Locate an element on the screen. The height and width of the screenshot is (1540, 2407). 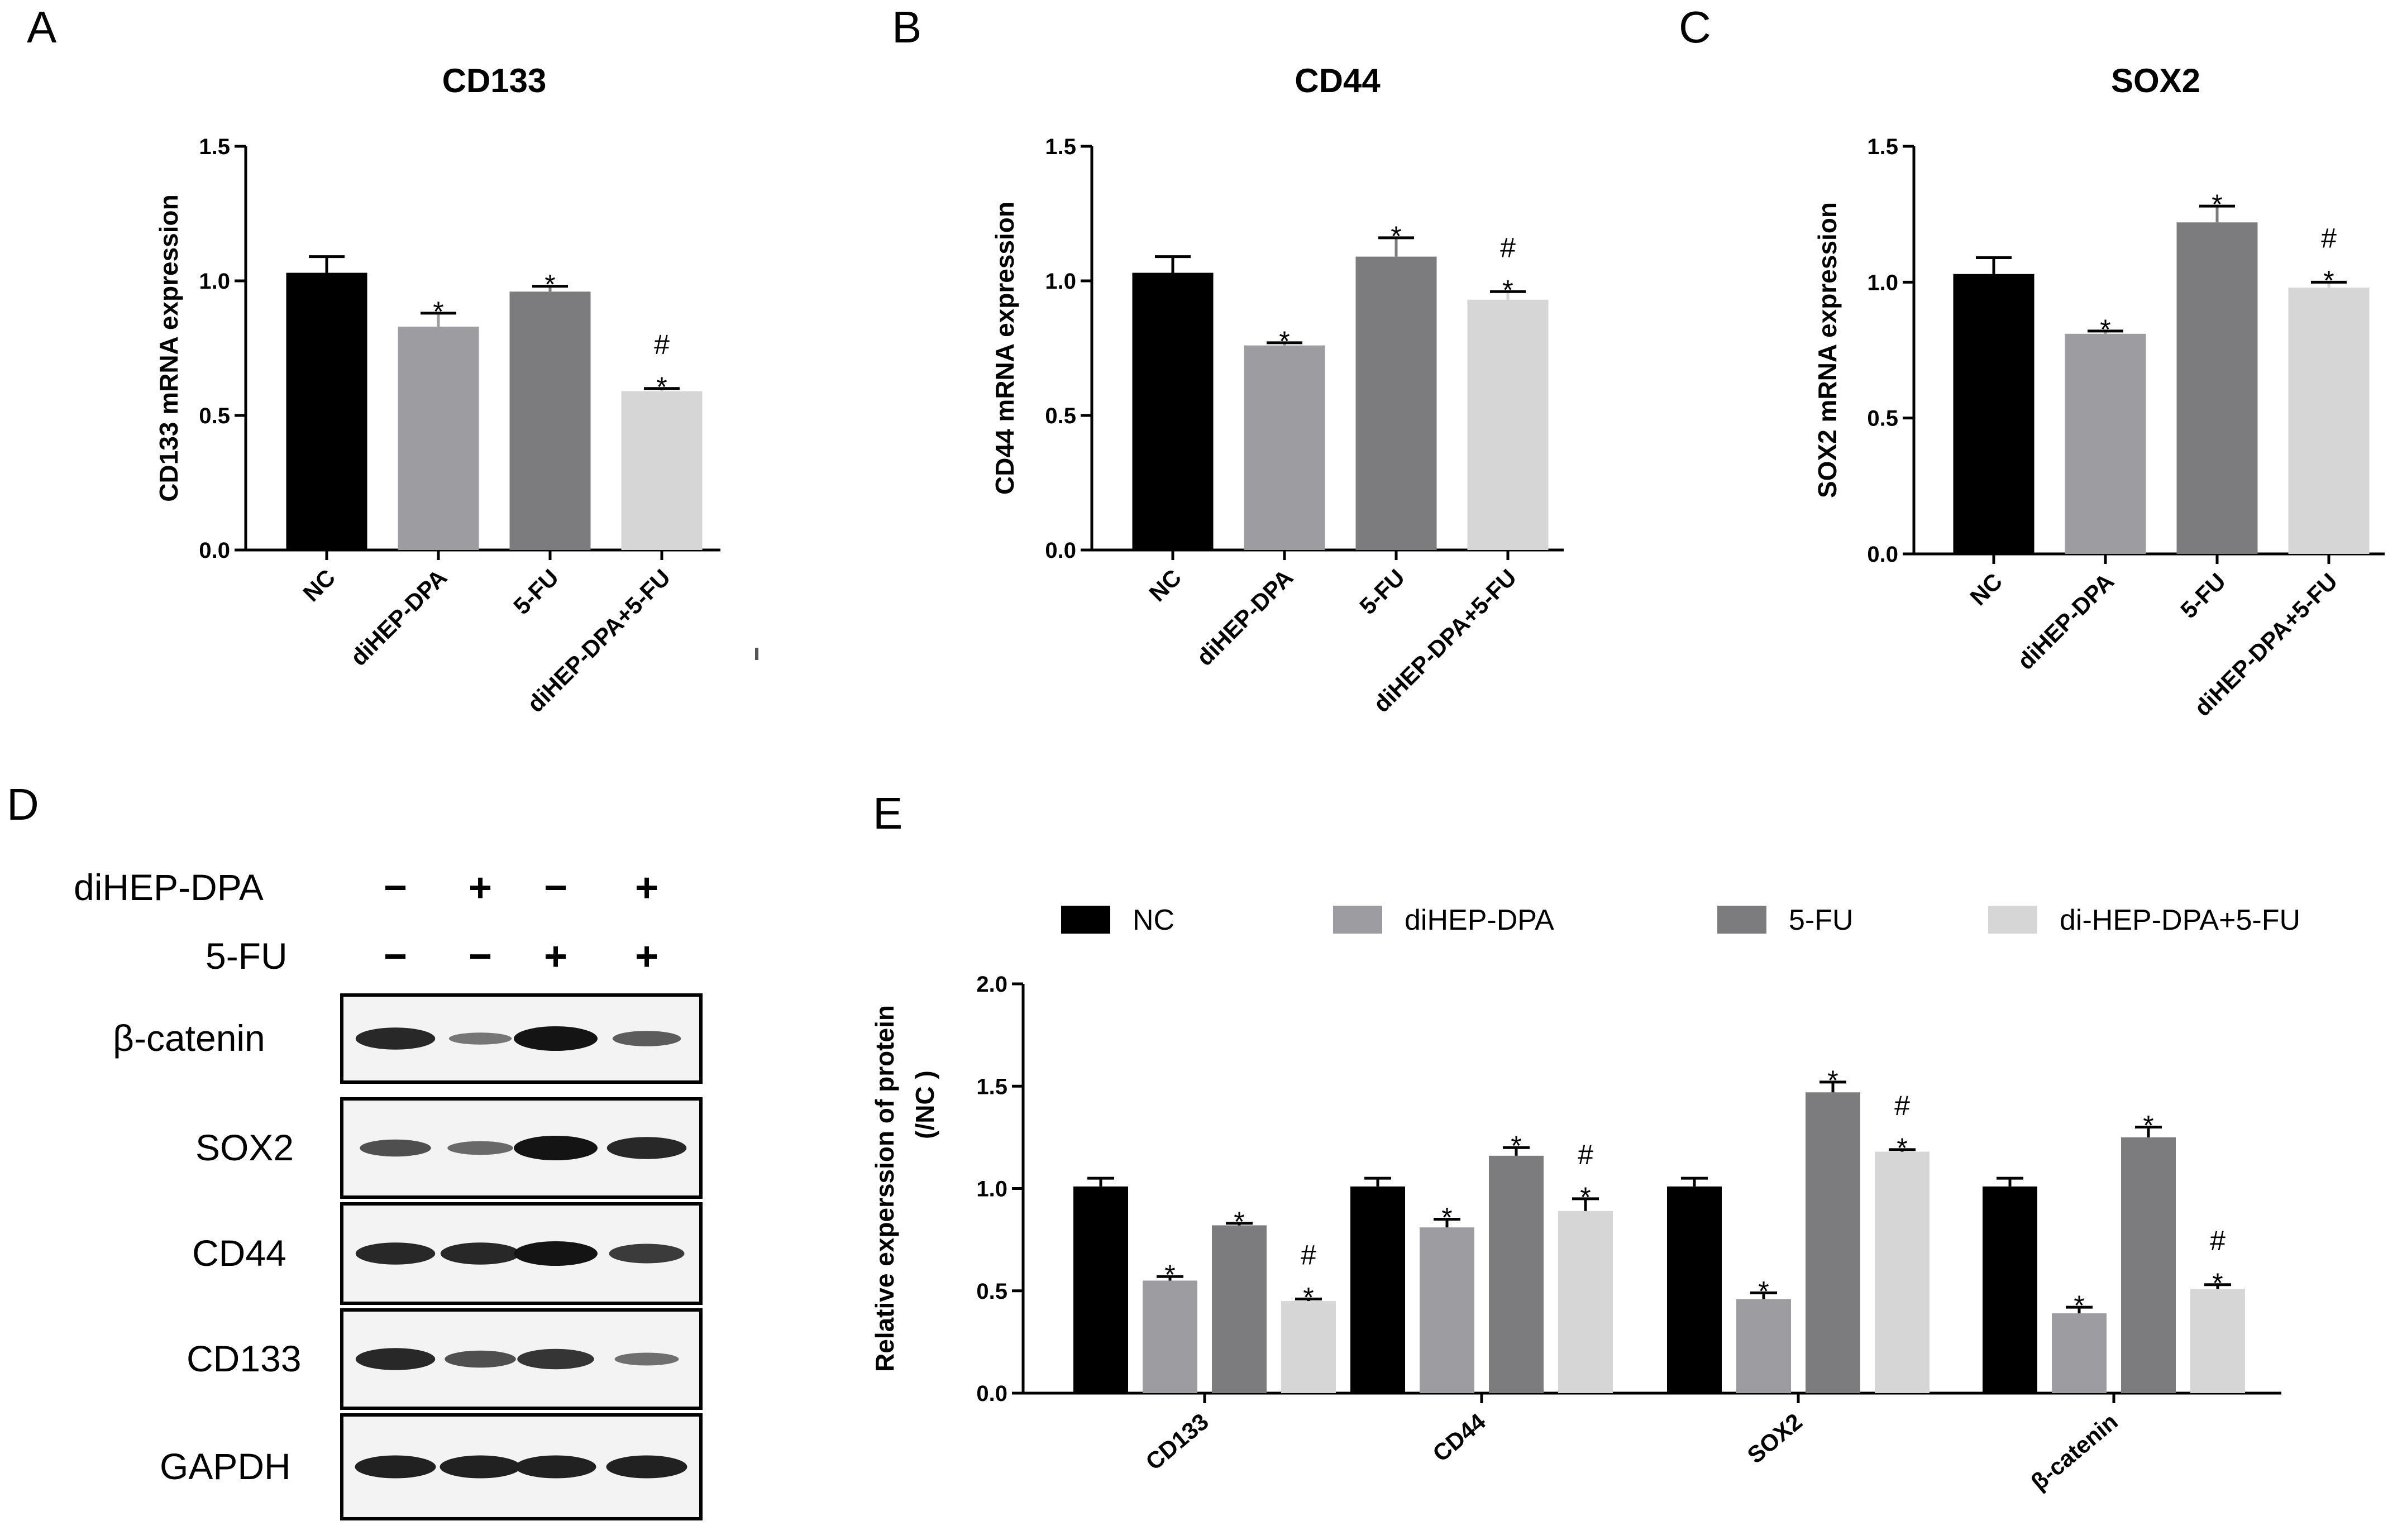
chart-protein-x-tick-label-cd133: CD133 is located at coordinates (1176, 1441).